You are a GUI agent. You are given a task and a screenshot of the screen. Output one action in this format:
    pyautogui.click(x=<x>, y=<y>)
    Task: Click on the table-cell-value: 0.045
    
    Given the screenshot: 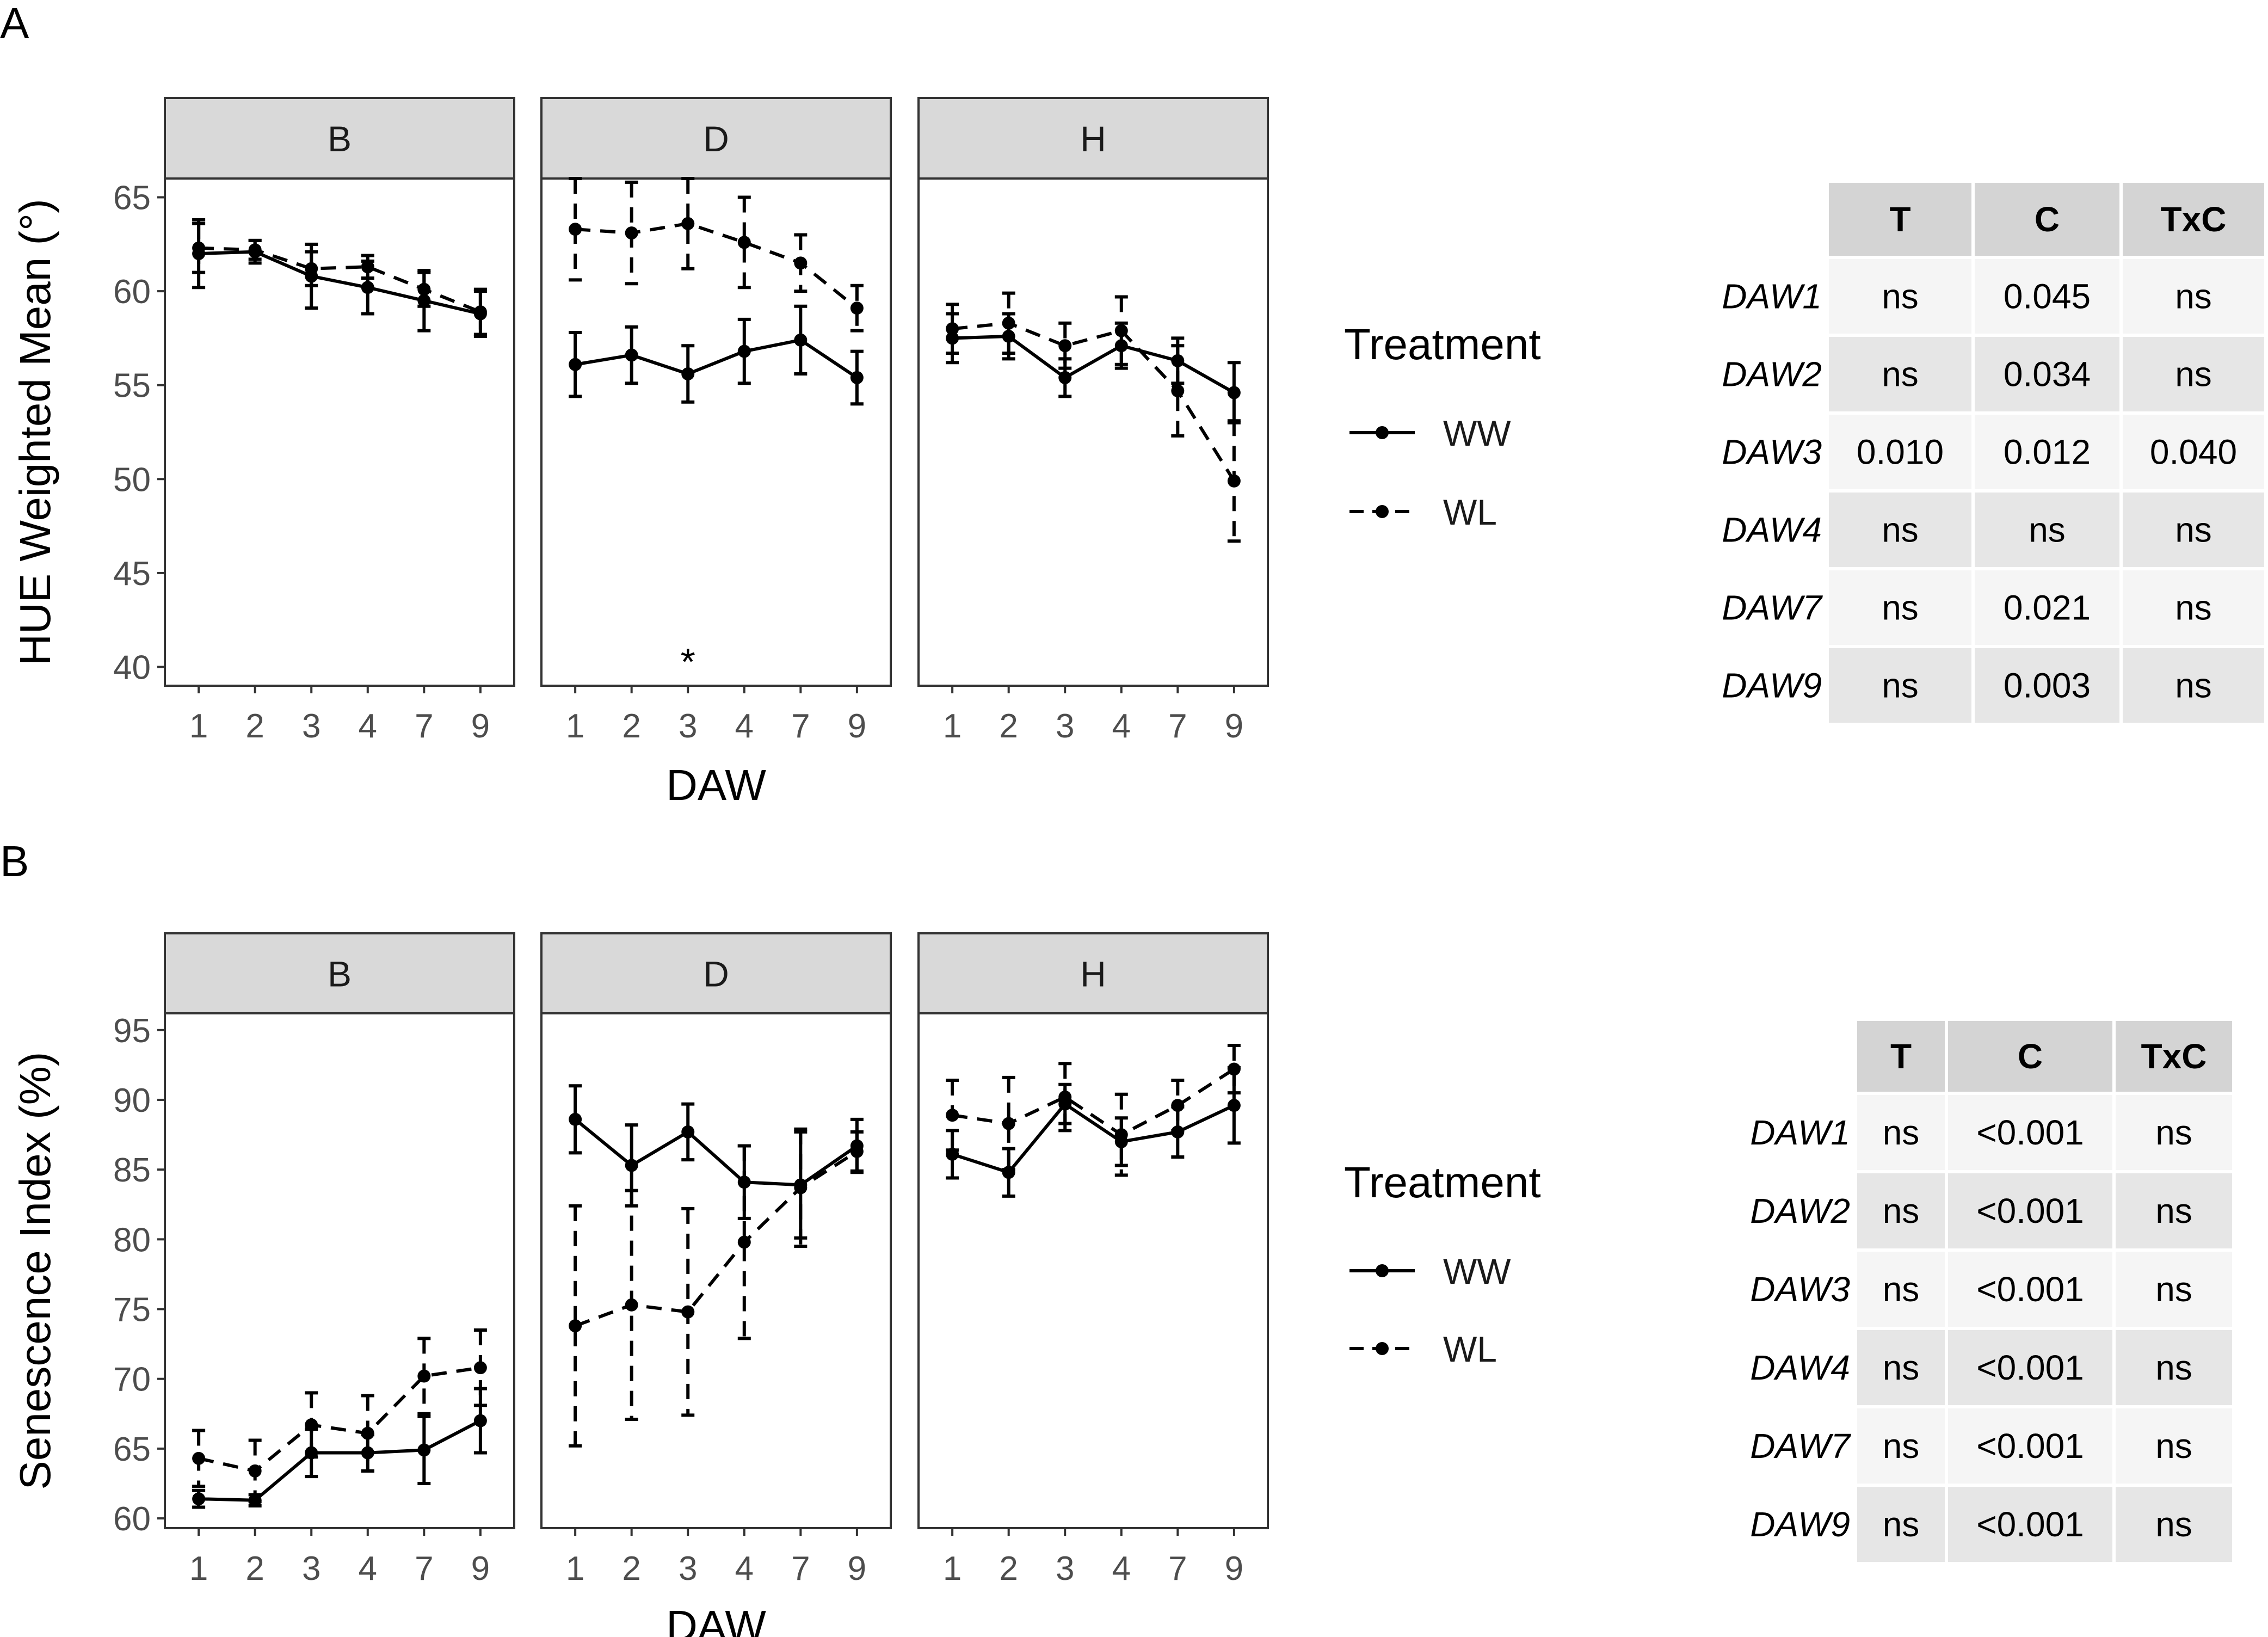 What is the action you would take?
    pyautogui.click(x=2047, y=297)
    